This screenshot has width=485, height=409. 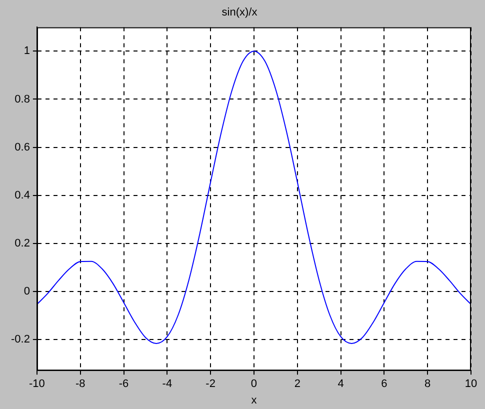 I want to click on x-tick-label: 8, so click(x=427, y=384).